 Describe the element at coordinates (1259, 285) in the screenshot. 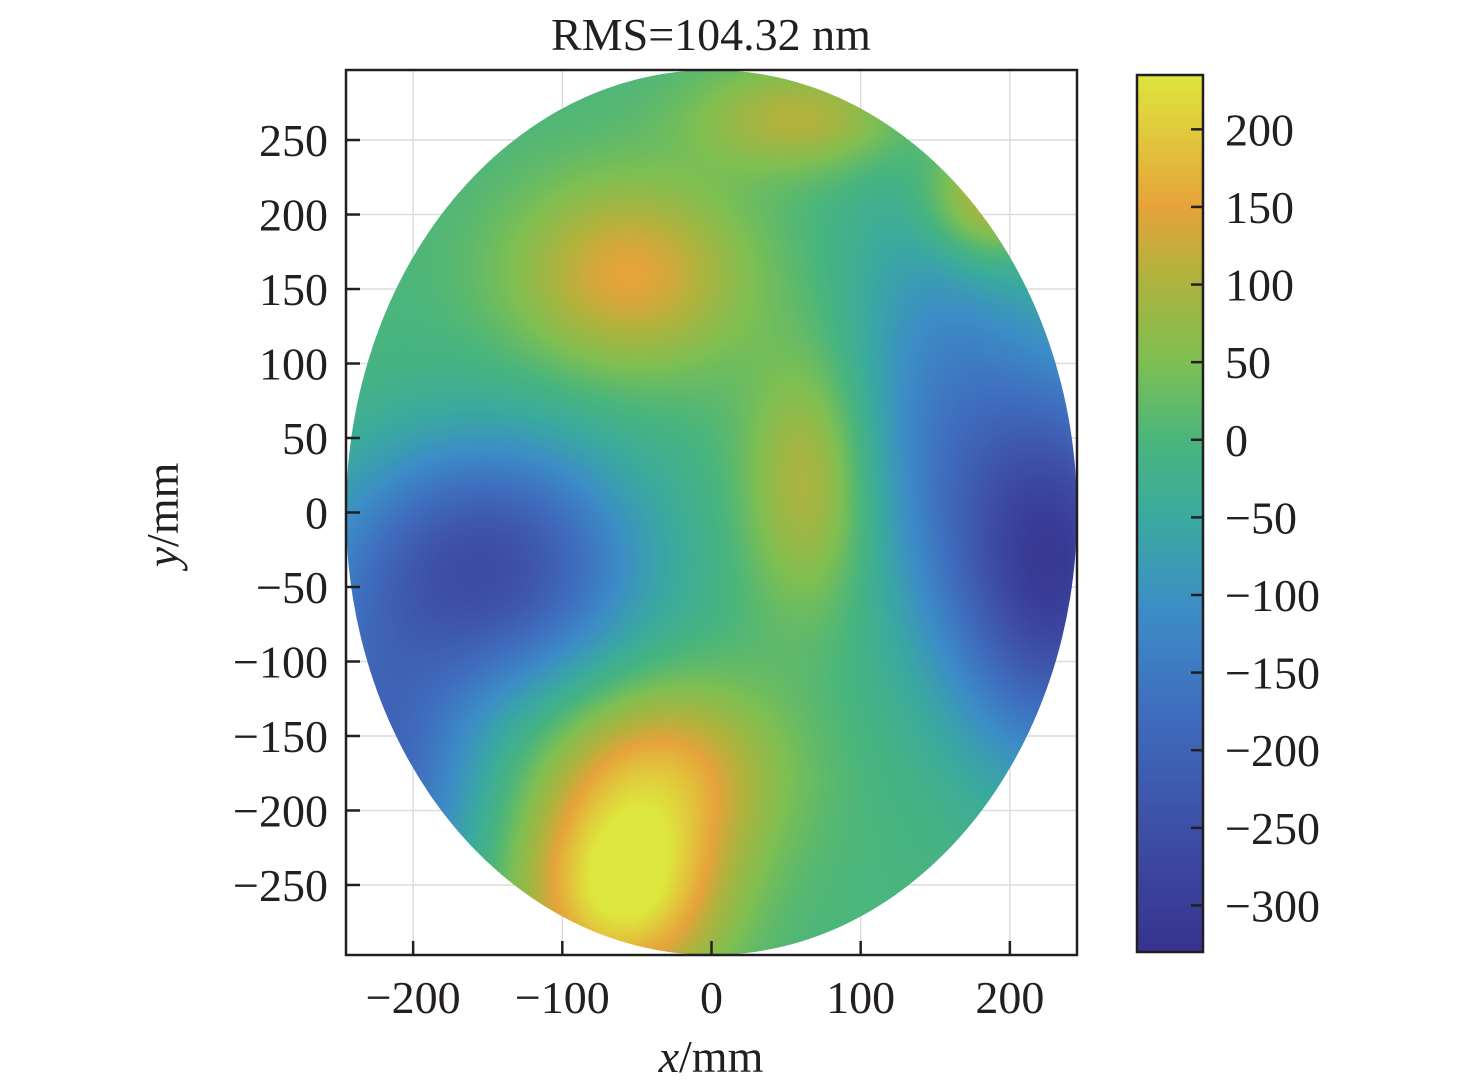

I see `colorbar-tick-label: 100` at that location.